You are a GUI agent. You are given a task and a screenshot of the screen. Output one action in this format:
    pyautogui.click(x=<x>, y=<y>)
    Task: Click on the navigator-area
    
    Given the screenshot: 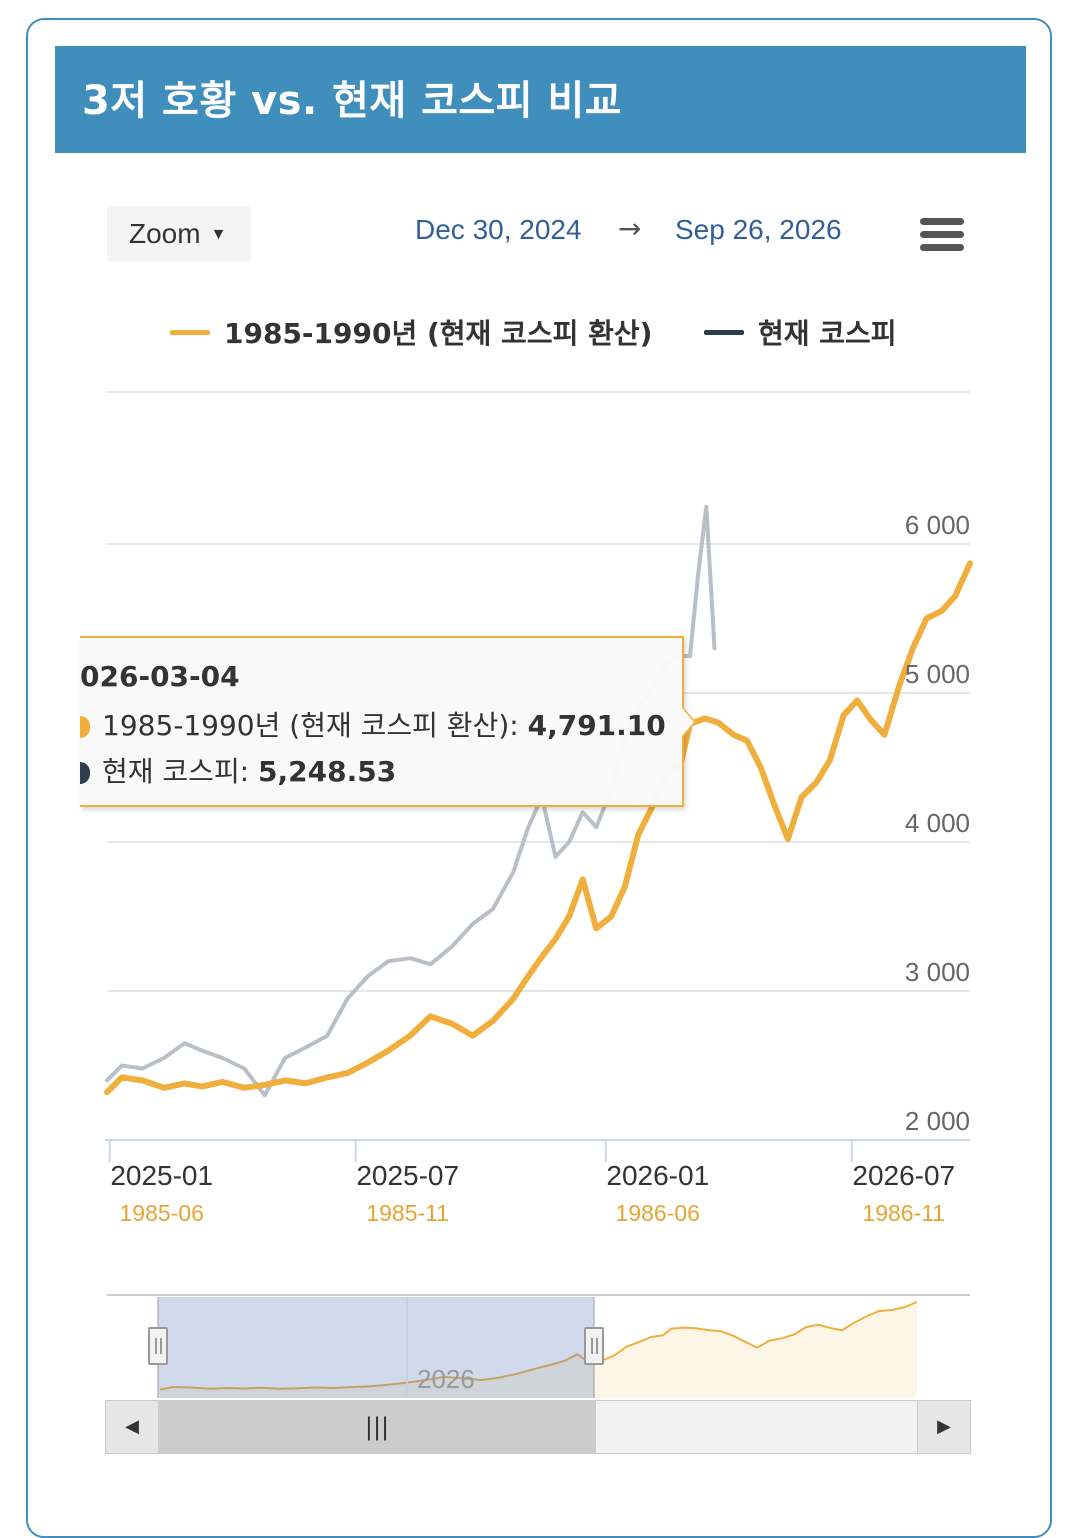 What is the action you would take?
    pyautogui.click(x=538, y=1350)
    